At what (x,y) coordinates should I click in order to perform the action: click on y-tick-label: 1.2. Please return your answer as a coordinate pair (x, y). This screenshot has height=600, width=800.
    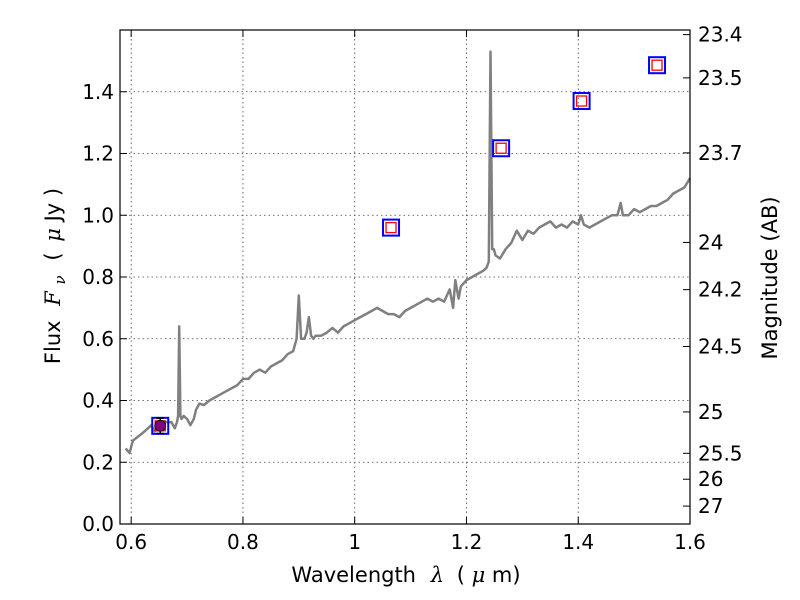
    Looking at the image, I should click on (98, 154).